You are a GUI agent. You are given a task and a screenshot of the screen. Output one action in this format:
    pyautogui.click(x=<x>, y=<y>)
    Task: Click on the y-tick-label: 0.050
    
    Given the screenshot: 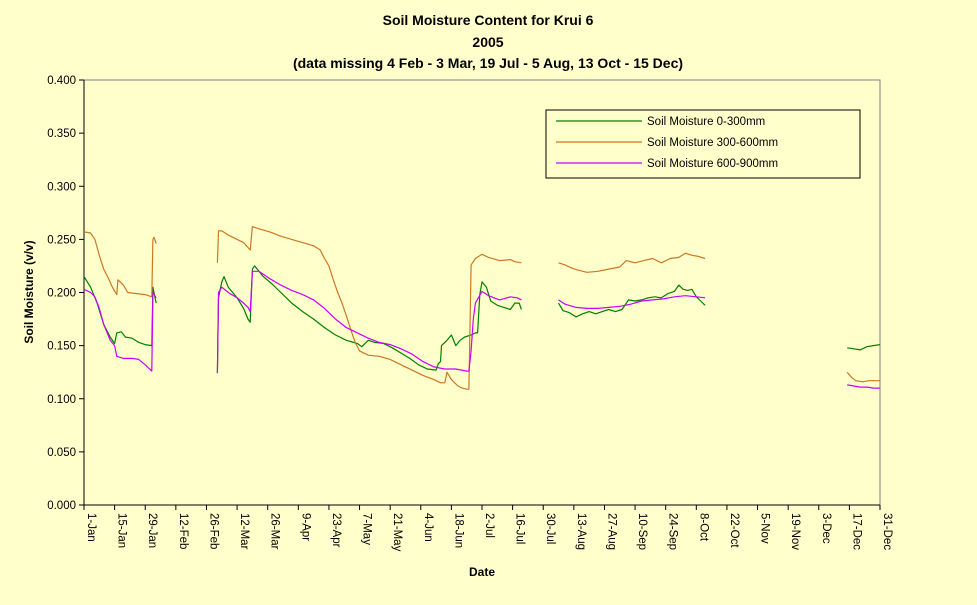 What is the action you would take?
    pyautogui.click(x=61, y=453)
    